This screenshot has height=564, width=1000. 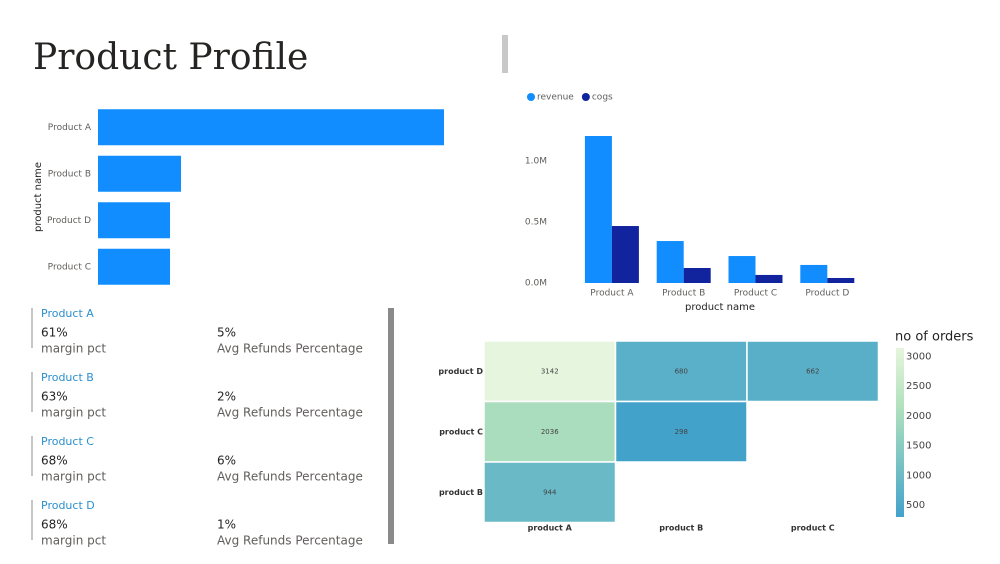 I want to click on y-tick-label: product D, so click(x=460, y=371).